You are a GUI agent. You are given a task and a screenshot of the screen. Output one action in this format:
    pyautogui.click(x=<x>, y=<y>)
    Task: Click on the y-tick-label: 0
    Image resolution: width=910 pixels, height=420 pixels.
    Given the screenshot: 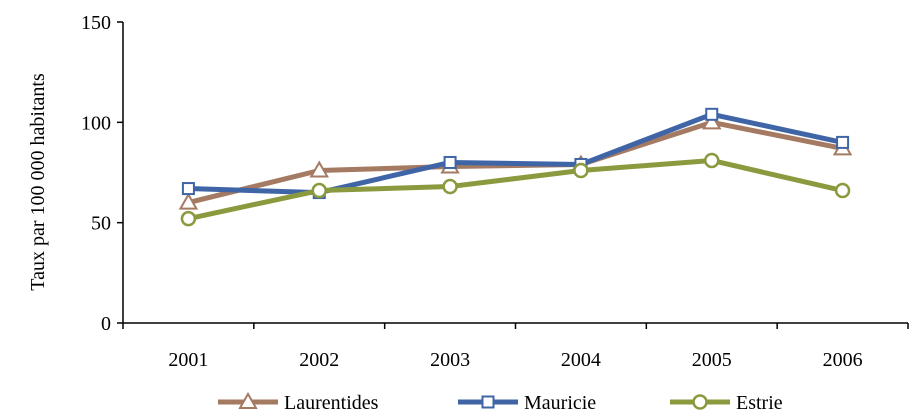 What is the action you would take?
    pyautogui.click(x=106, y=324)
    